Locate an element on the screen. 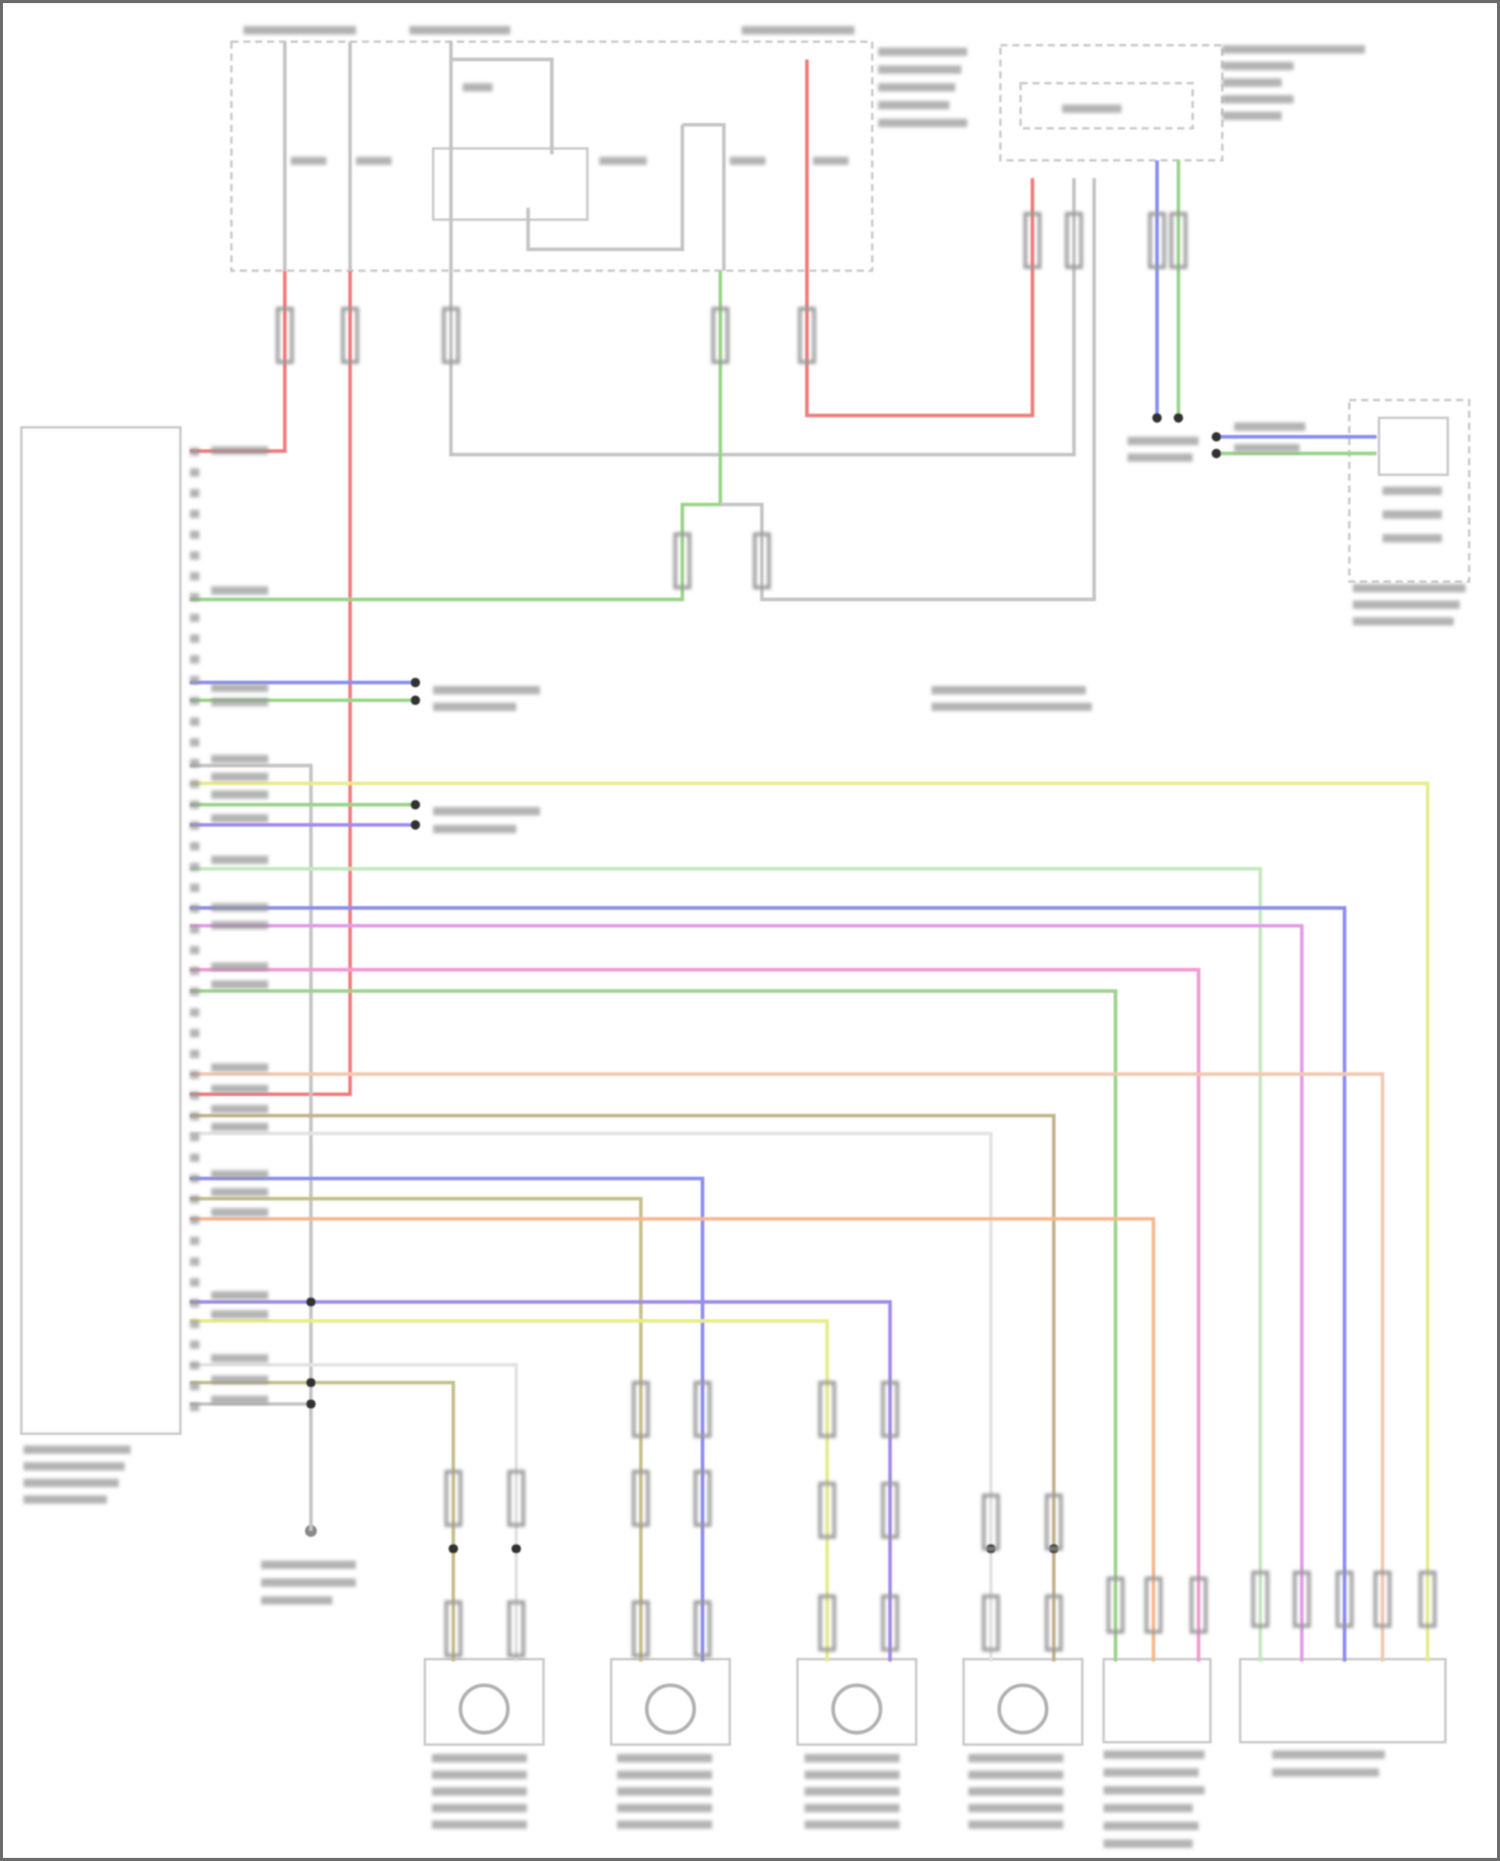  left-control-module is located at coordinates (101, 930).